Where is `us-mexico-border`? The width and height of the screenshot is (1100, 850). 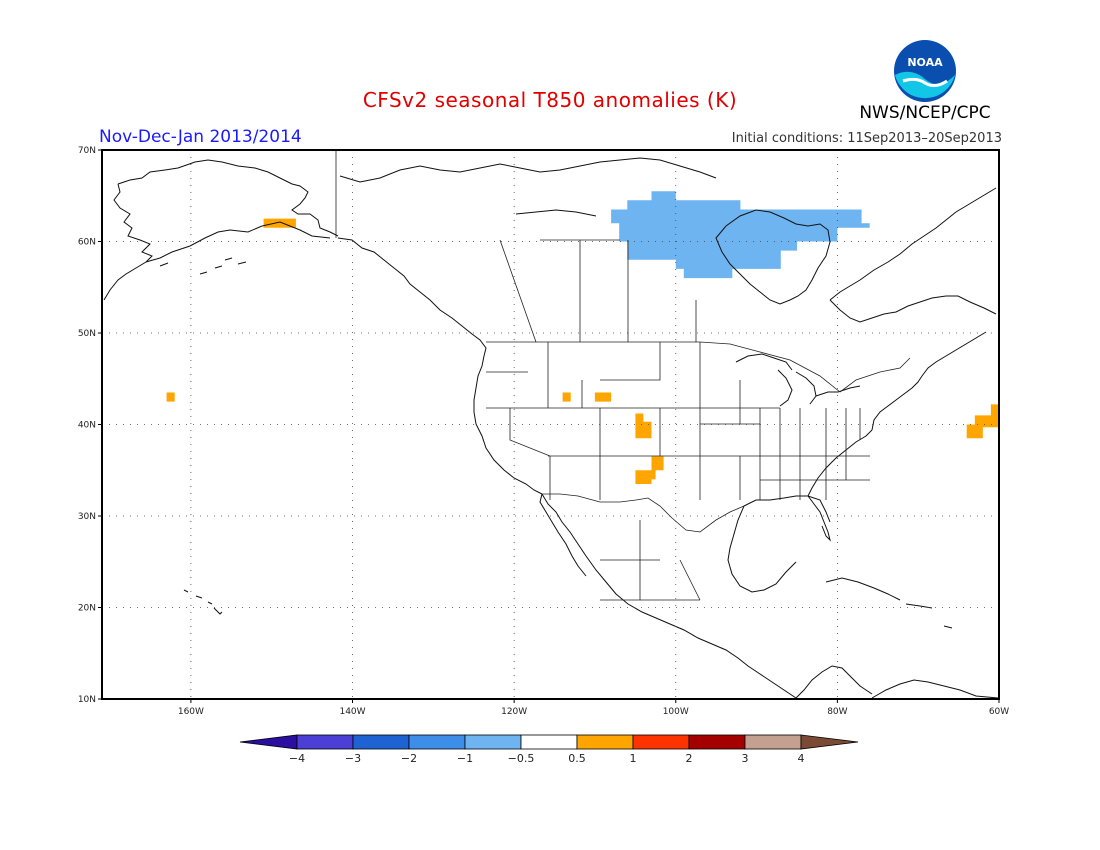
us-mexico-border is located at coordinates (643, 513).